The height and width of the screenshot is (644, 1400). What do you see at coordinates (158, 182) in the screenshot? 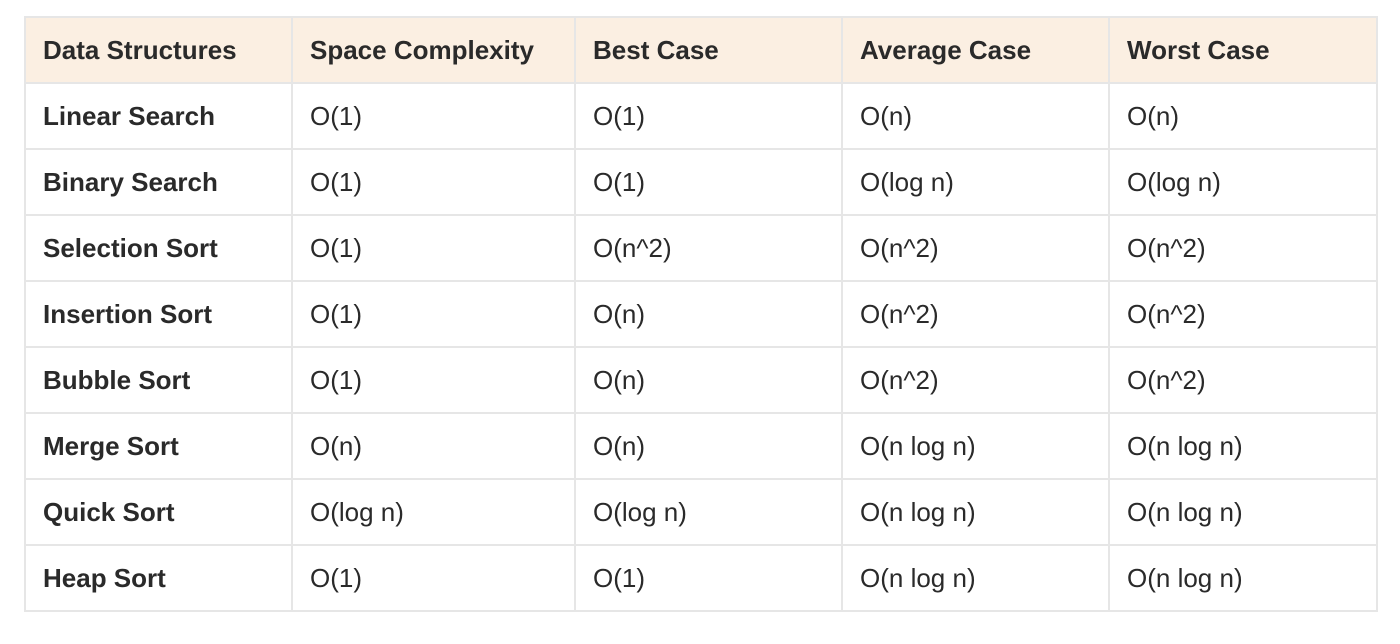
I see `row-name: Binary Search` at bounding box center [158, 182].